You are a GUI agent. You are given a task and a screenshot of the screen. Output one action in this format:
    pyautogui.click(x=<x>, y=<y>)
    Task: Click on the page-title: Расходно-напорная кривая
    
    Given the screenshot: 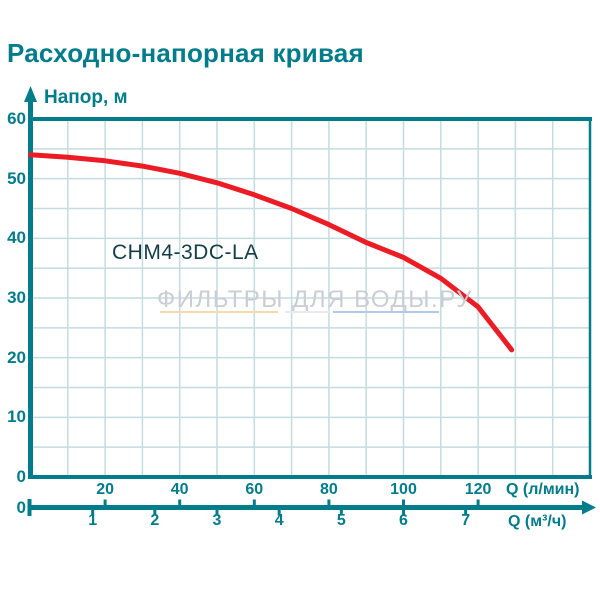 What is the action you would take?
    pyautogui.click(x=185, y=53)
    